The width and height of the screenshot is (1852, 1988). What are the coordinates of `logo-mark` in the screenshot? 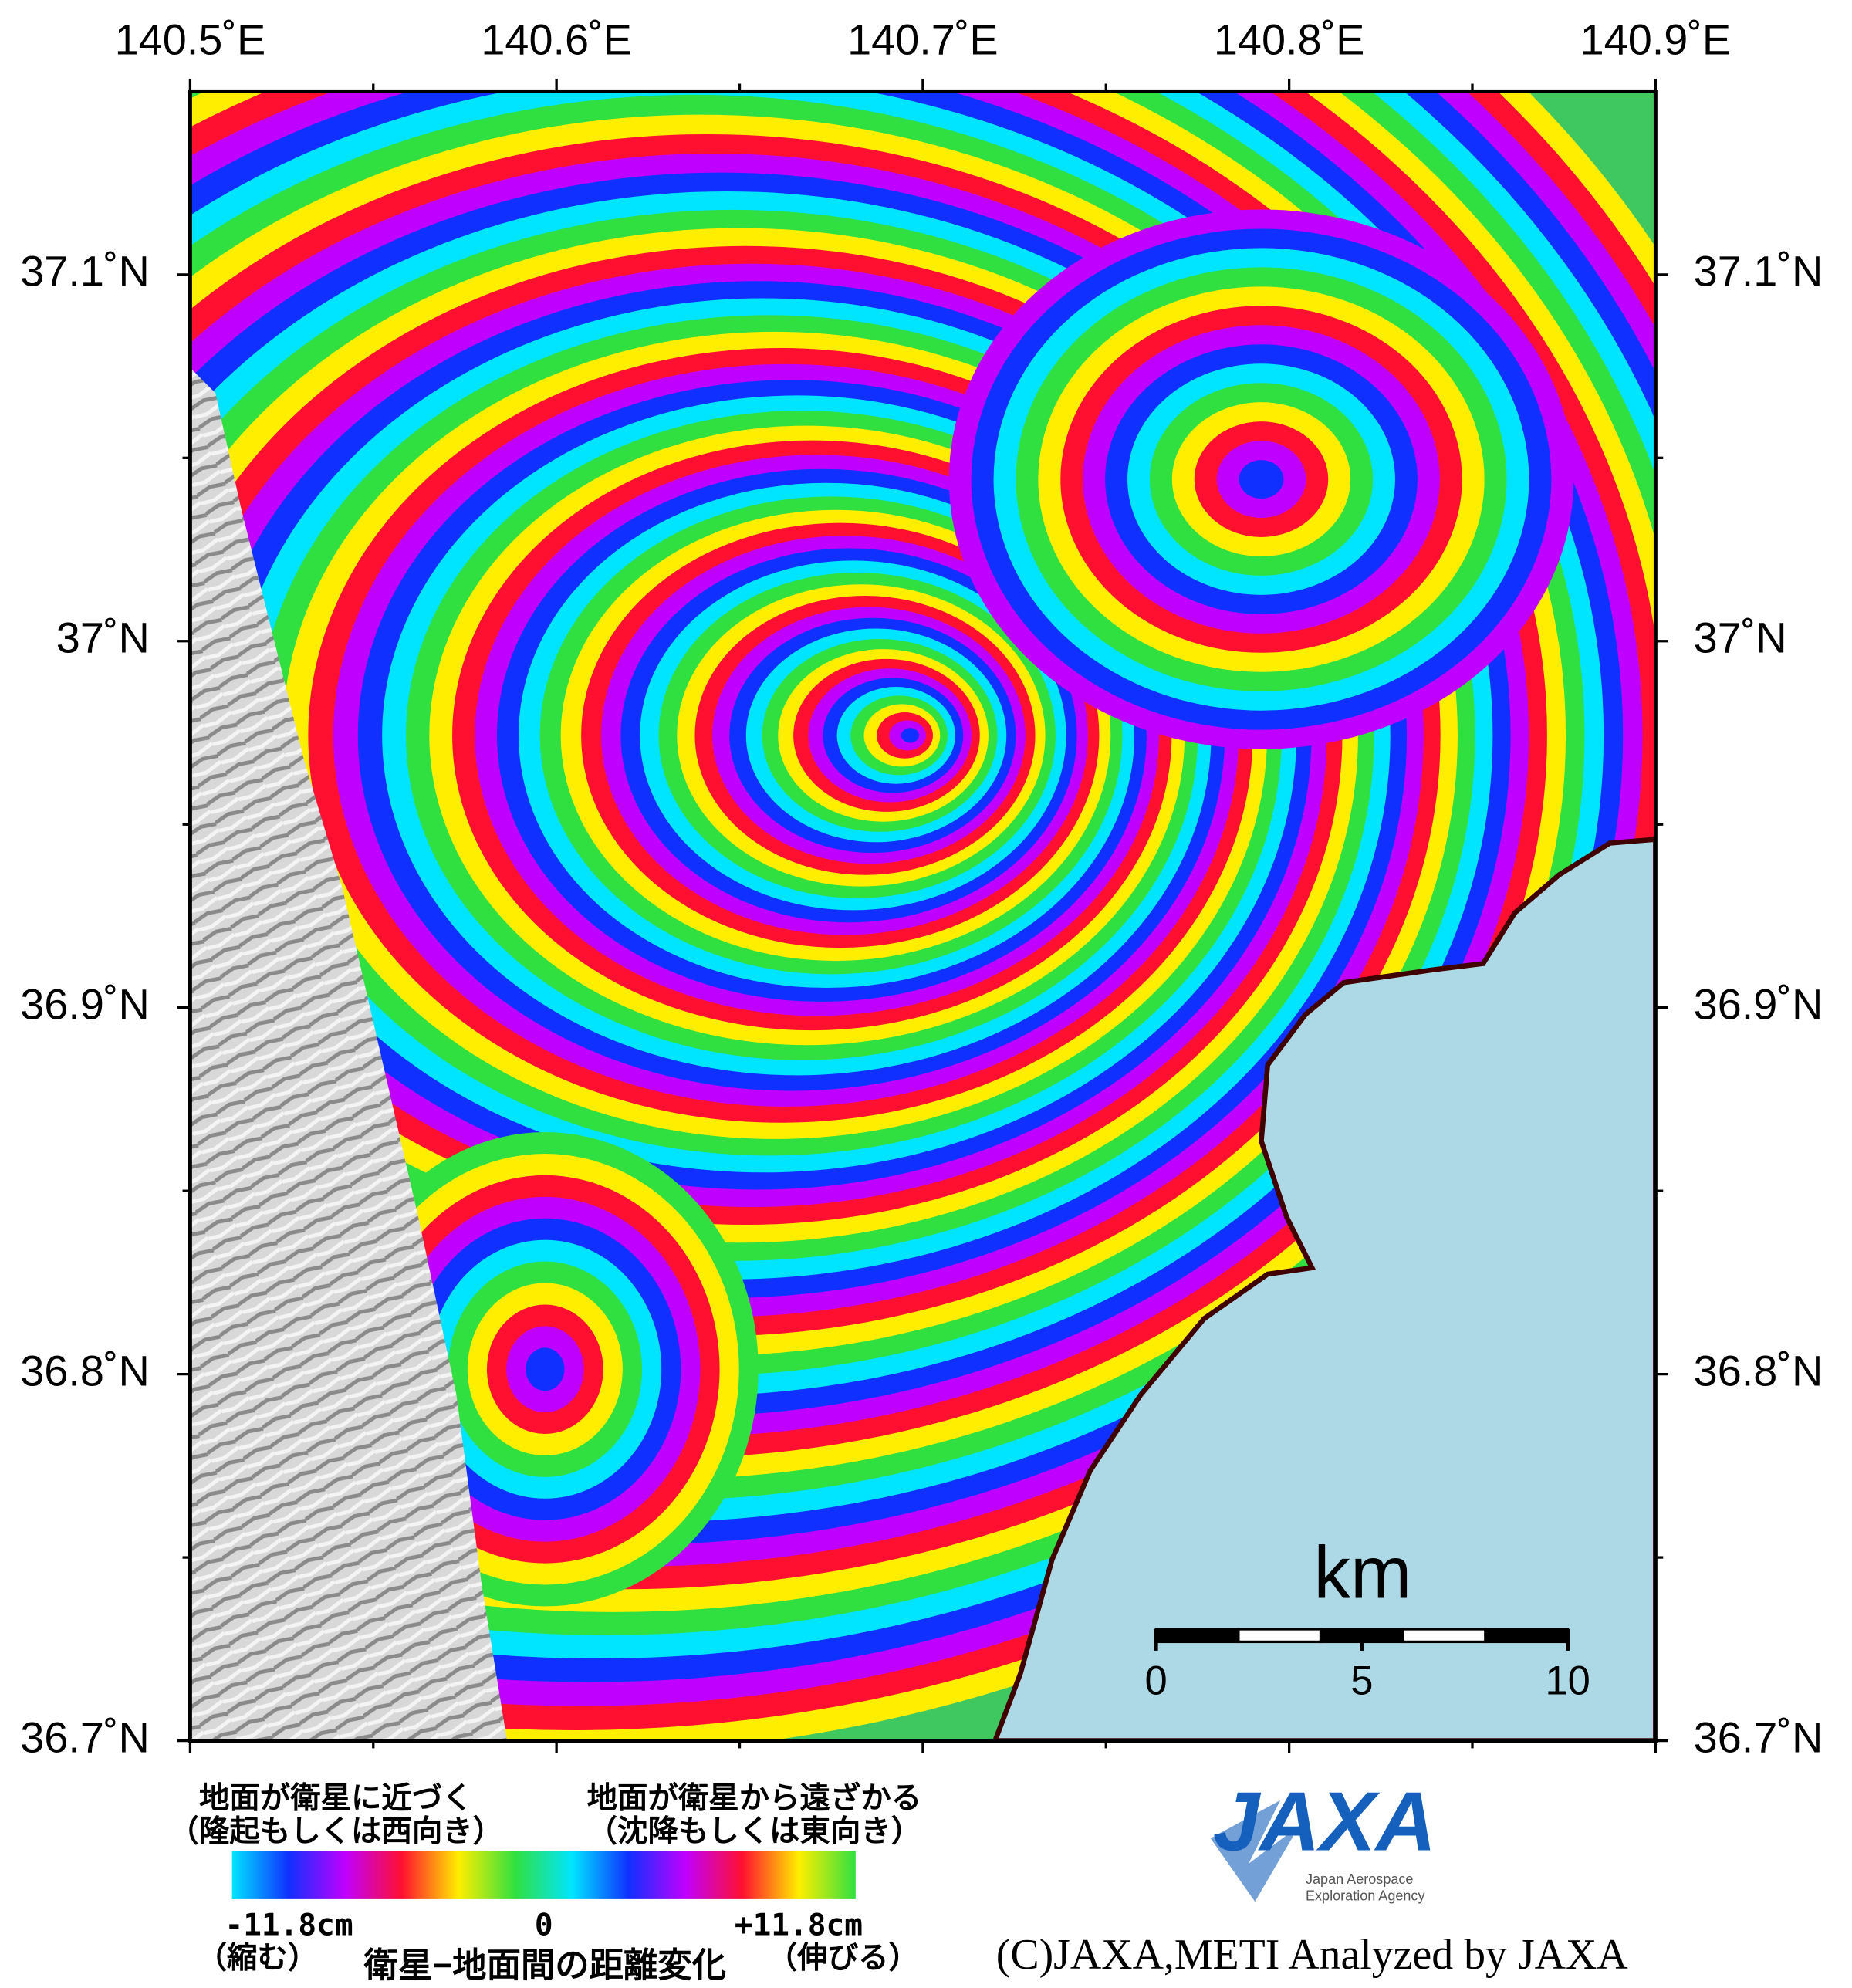 It's located at (1254, 1851).